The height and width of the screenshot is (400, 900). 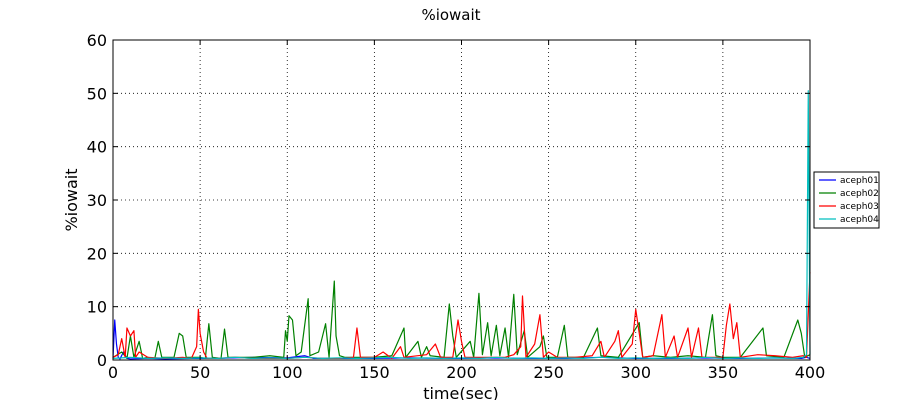 I want to click on y-tick-label: 0, so click(x=102, y=360).